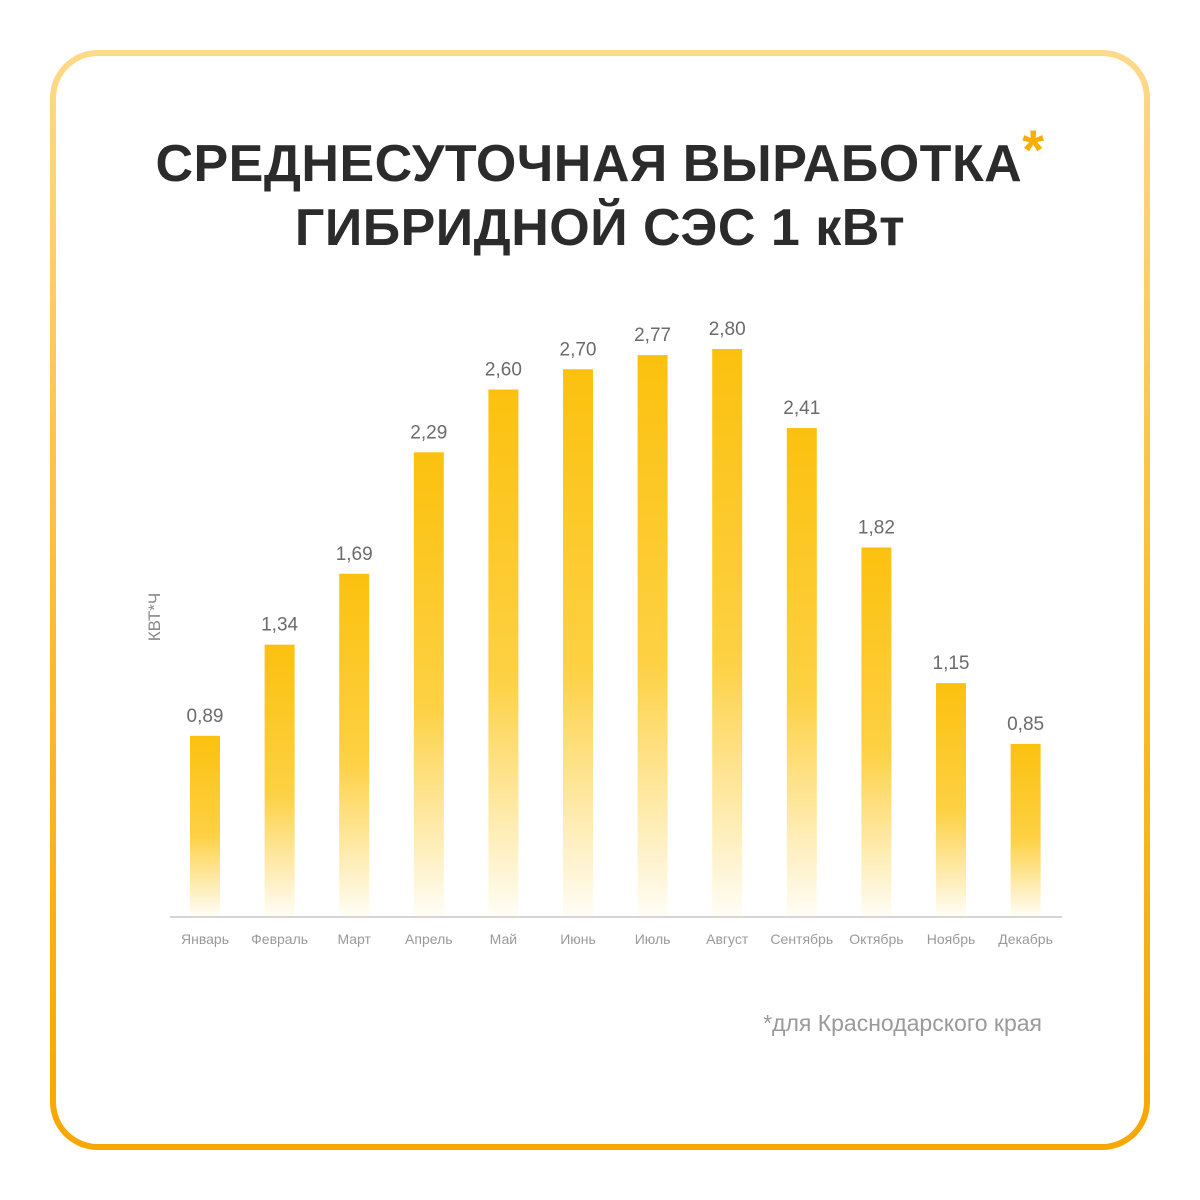 Image resolution: width=1200 pixels, height=1200 pixels. What do you see at coordinates (503, 370) in the screenshot?
I see `data-label-5: 2,60` at bounding box center [503, 370].